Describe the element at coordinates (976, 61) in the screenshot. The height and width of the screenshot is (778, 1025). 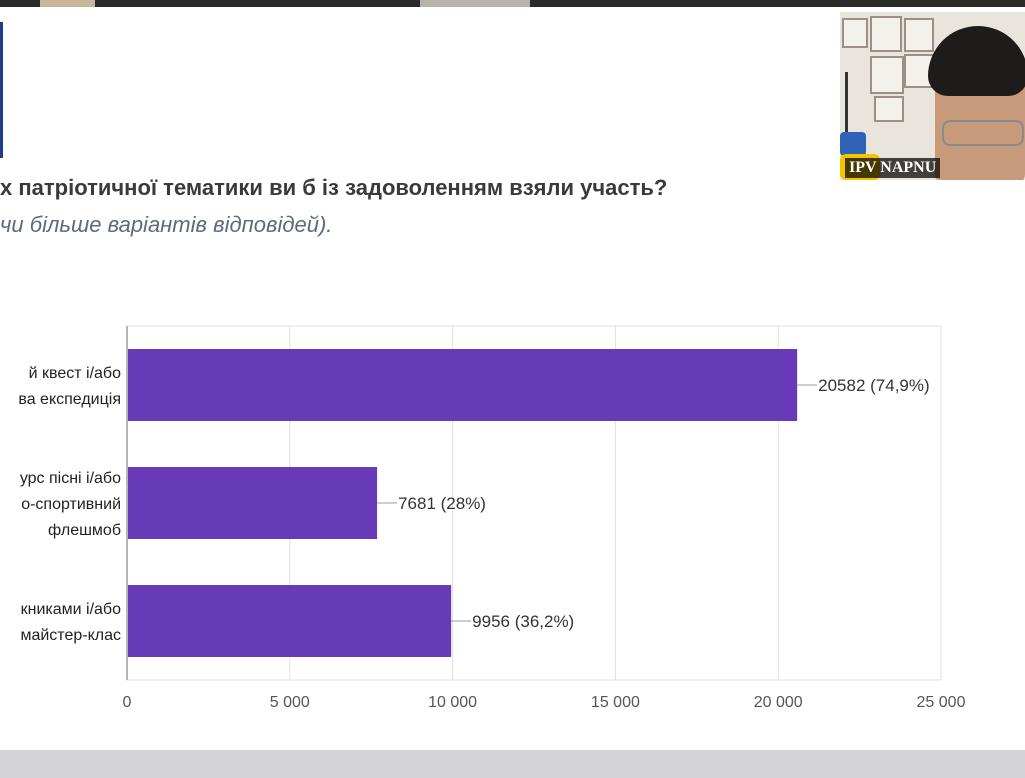
I see `participant-hair` at that location.